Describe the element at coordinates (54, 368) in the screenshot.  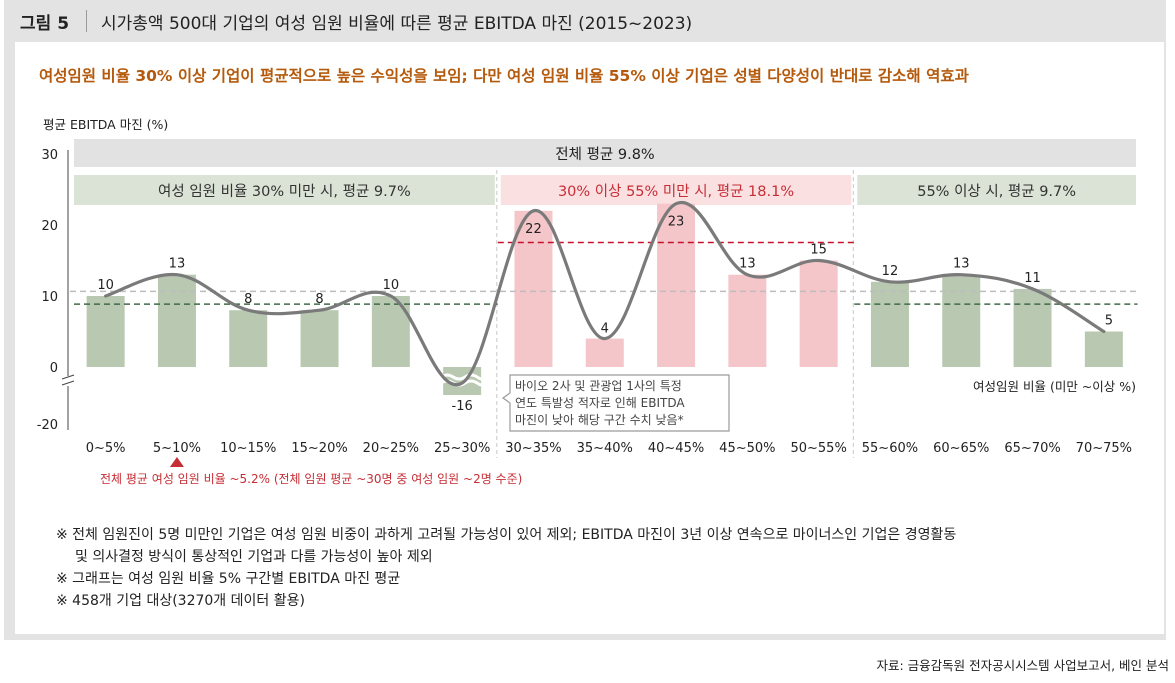
I see `y-tick-label: 0` at that location.